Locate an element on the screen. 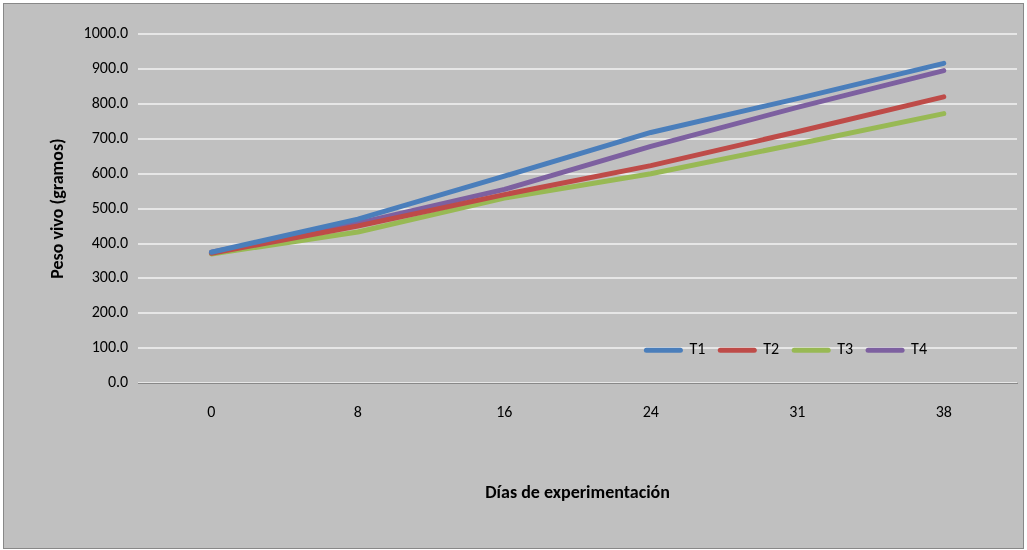  x-tick-label: 38 is located at coordinates (943, 411).